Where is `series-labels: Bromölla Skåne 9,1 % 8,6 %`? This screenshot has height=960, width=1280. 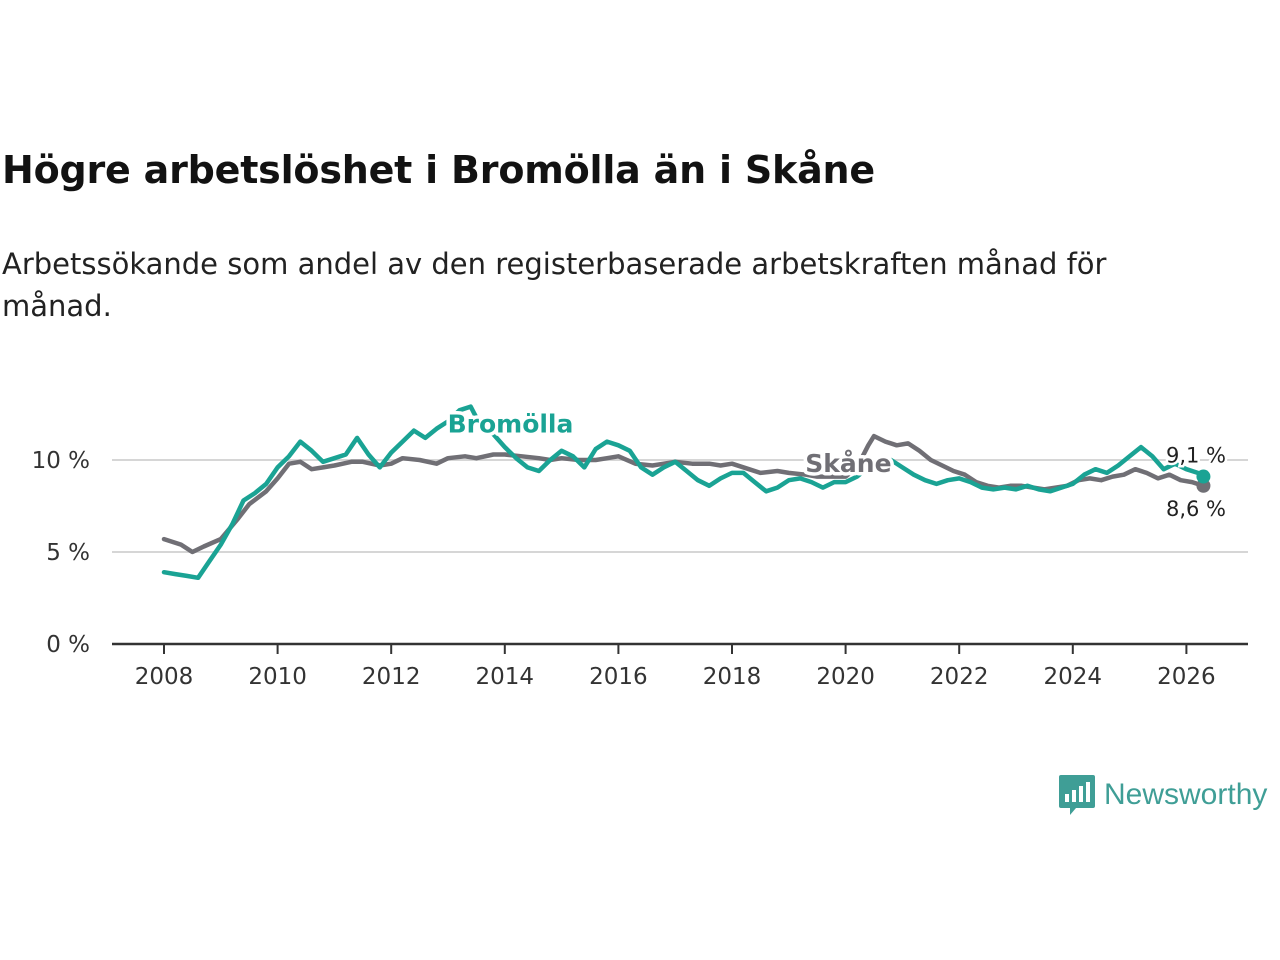
series-labels: Bromölla Skåne 9,1 % 8,6 % is located at coordinates (836, 464).